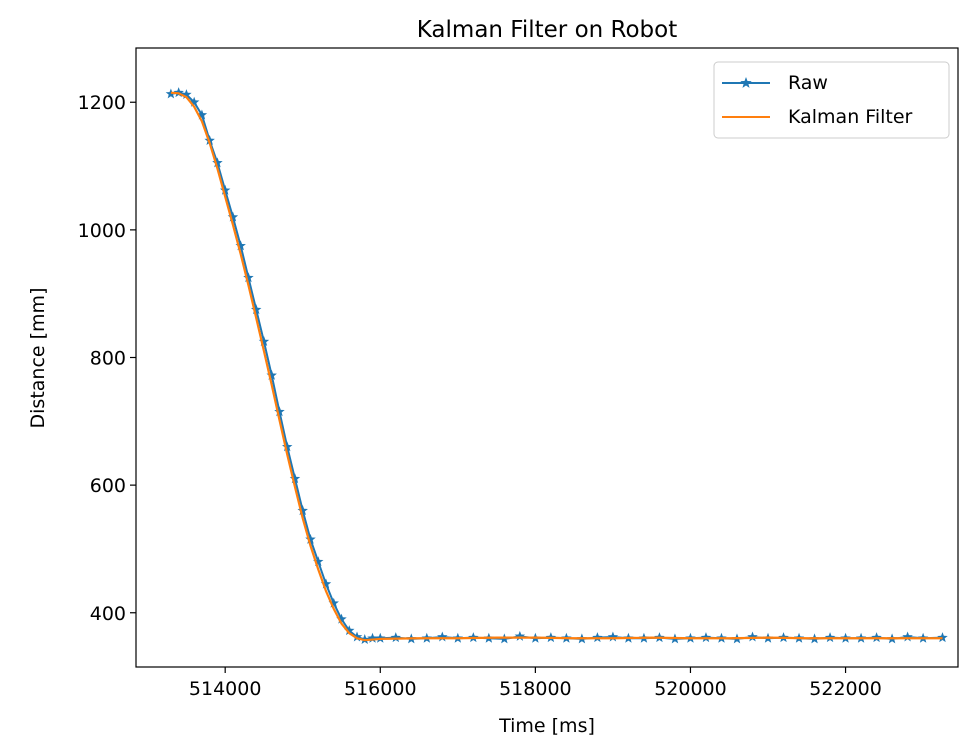  What do you see at coordinates (845, 689) in the screenshot?
I see `x-tick-label: 522000` at bounding box center [845, 689].